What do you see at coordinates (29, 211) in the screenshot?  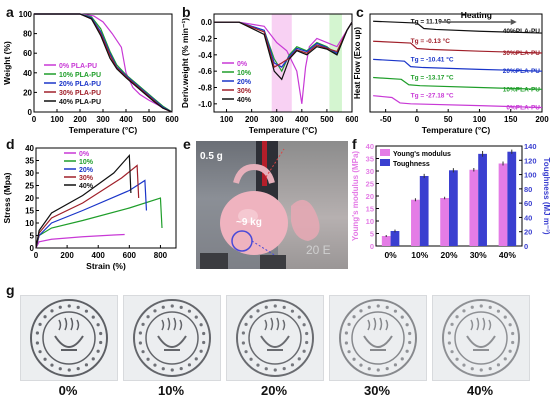 I see `y-tick-label-d-15: 15` at bounding box center [29, 211].